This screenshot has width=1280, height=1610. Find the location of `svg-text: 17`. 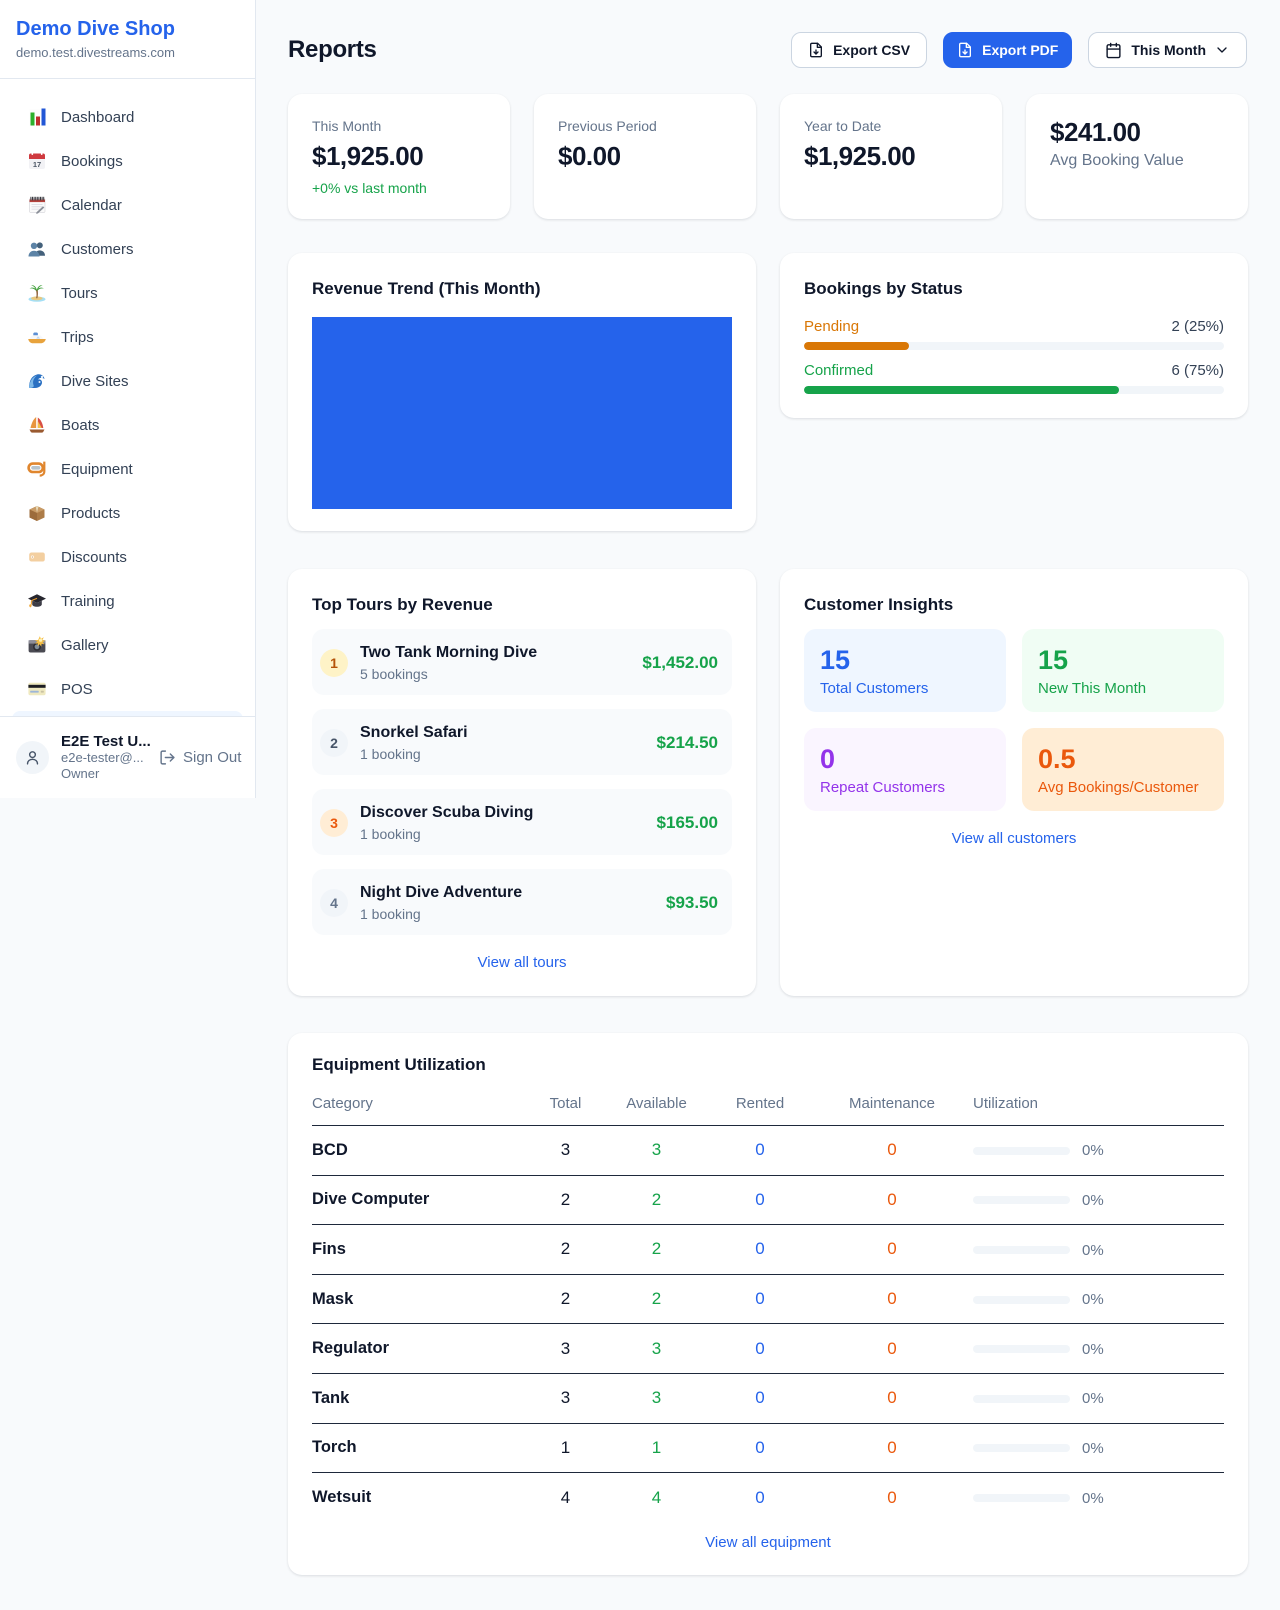

svg-text: 17 is located at coordinates (37, 164).